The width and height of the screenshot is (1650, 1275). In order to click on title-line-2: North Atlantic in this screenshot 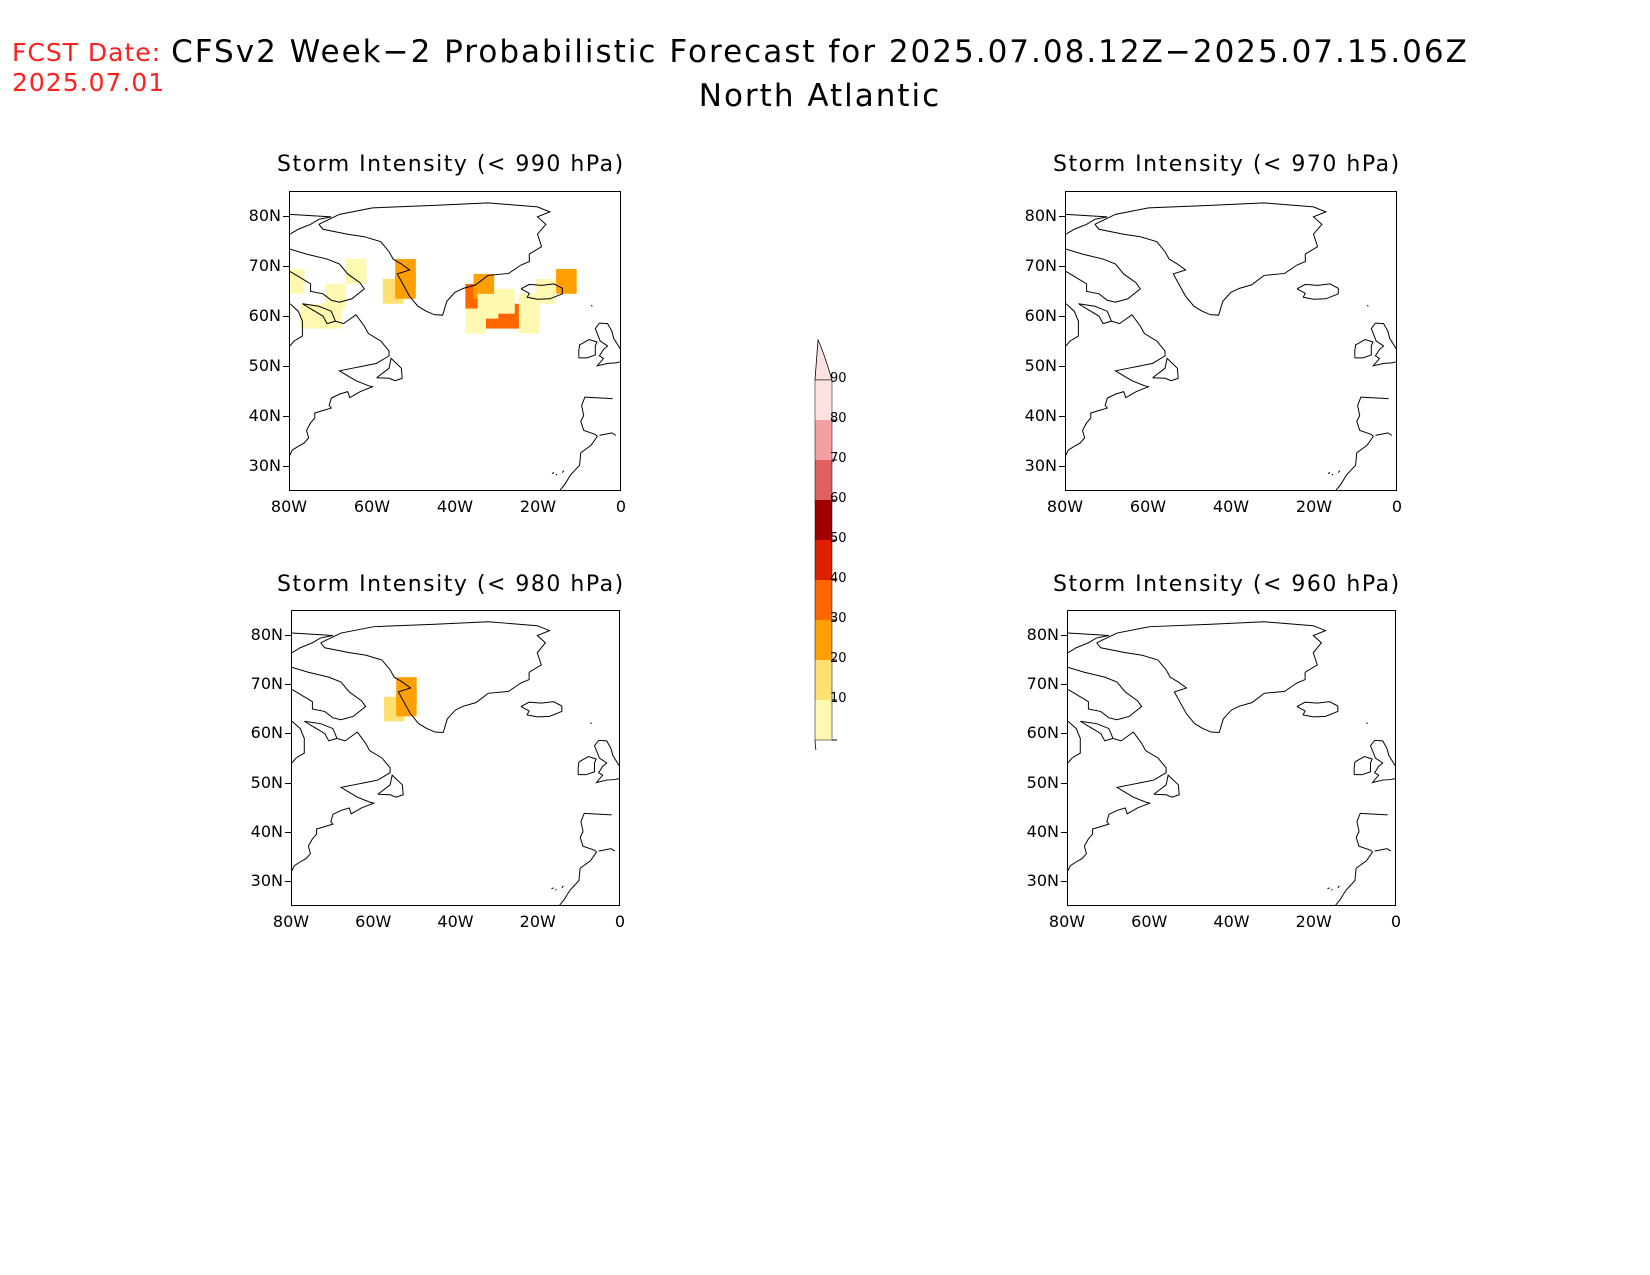, I will do `click(820, 96)`.